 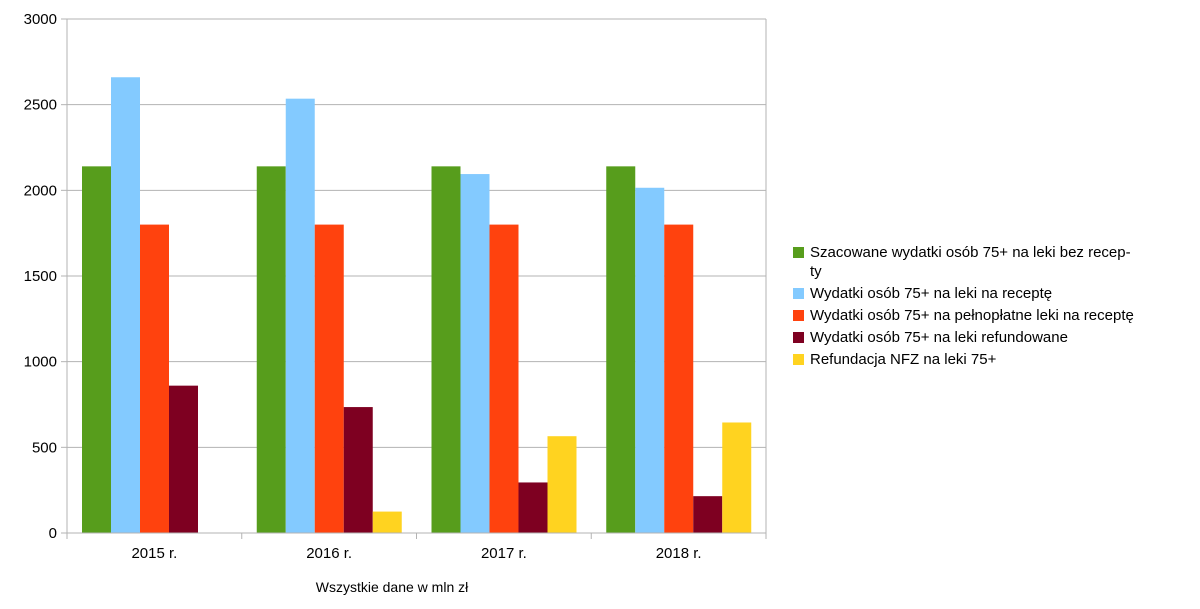 I want to click on y-tick-label: 0, so click(x=53, y=533).